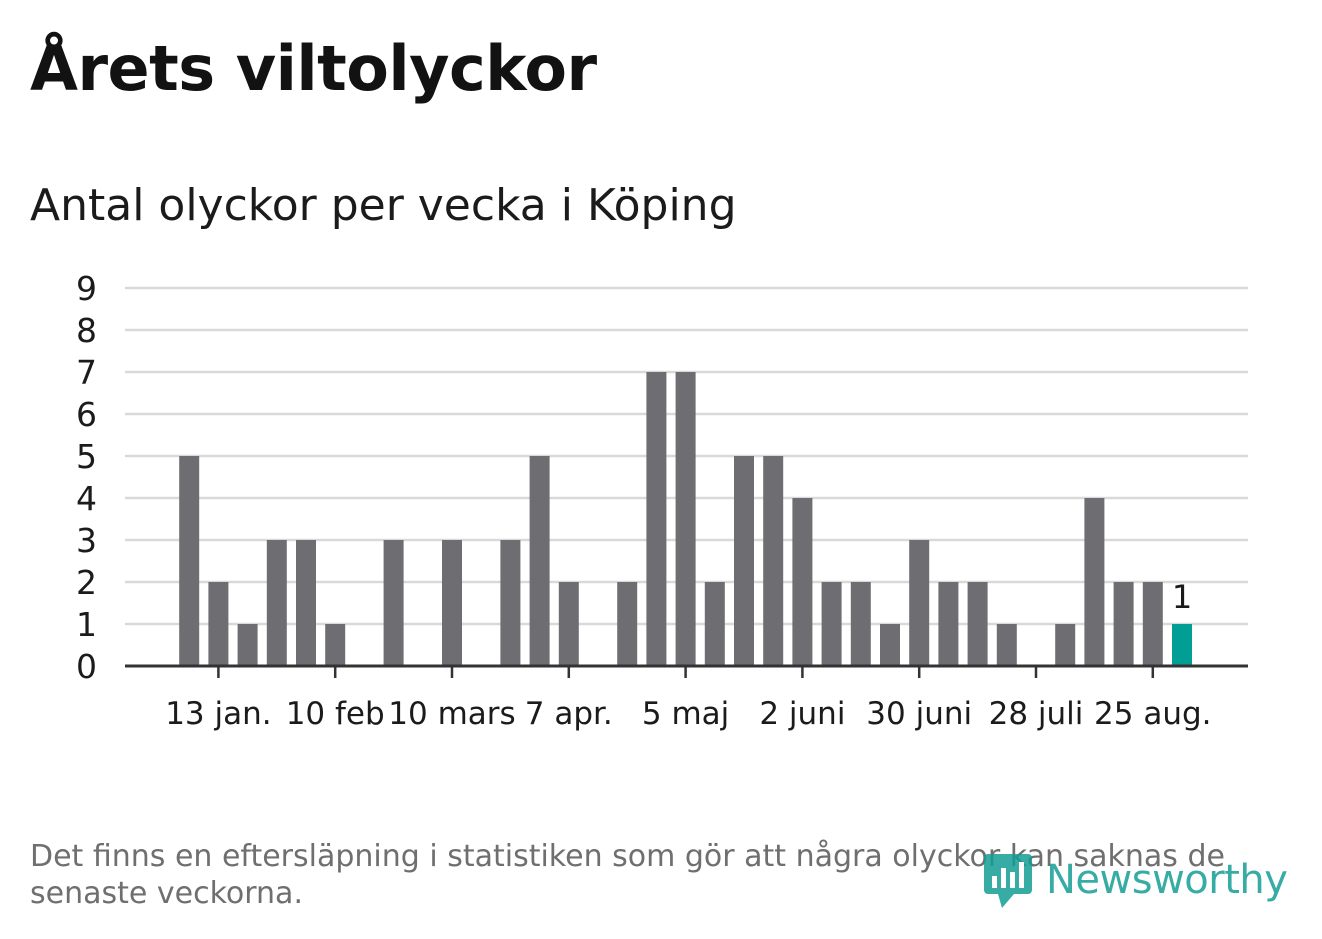 The height and width of the screenshot is (939, 1322). I want to click on y-tick-label: 5, so click(86, 456).